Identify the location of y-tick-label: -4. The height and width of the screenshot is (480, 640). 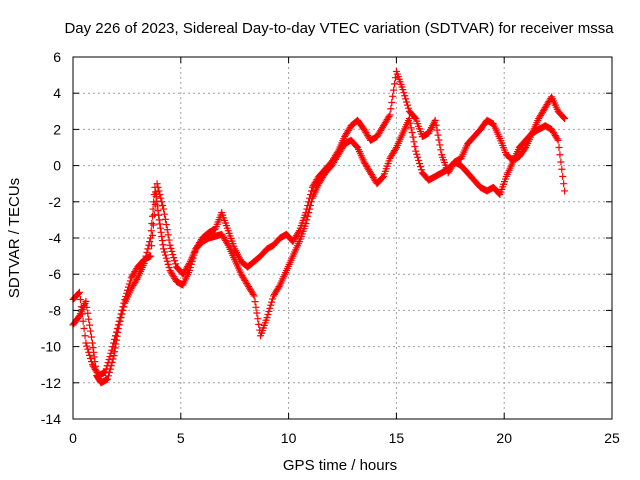
(55, 238).